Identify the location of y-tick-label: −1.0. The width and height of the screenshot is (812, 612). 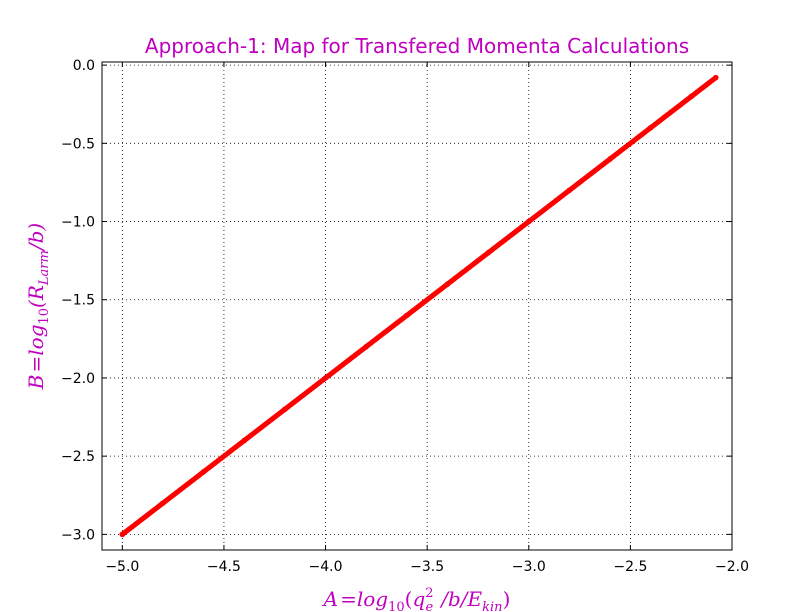
(78, 223).